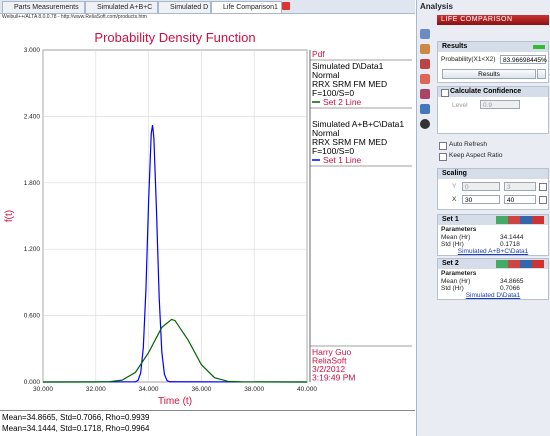 The height and width of the screenshot is (436, 550). Describe the element at coordinates (329, 361) in the screenshot. I see `footer-text: ReliaSoft` at that location.